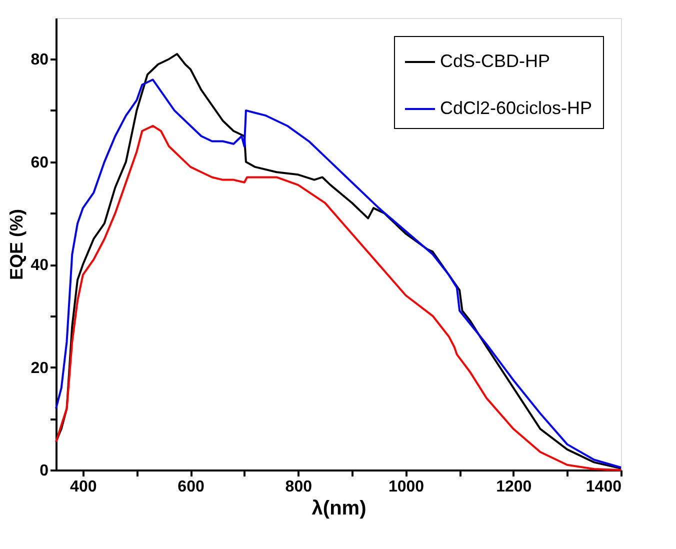 This screenshot has width=676, height=549. What do you see at coordinates (516, 108) in the screenshot?
I see `legend-label: CdCl2-60ciclos-HP` at bounding box center [516, 108].